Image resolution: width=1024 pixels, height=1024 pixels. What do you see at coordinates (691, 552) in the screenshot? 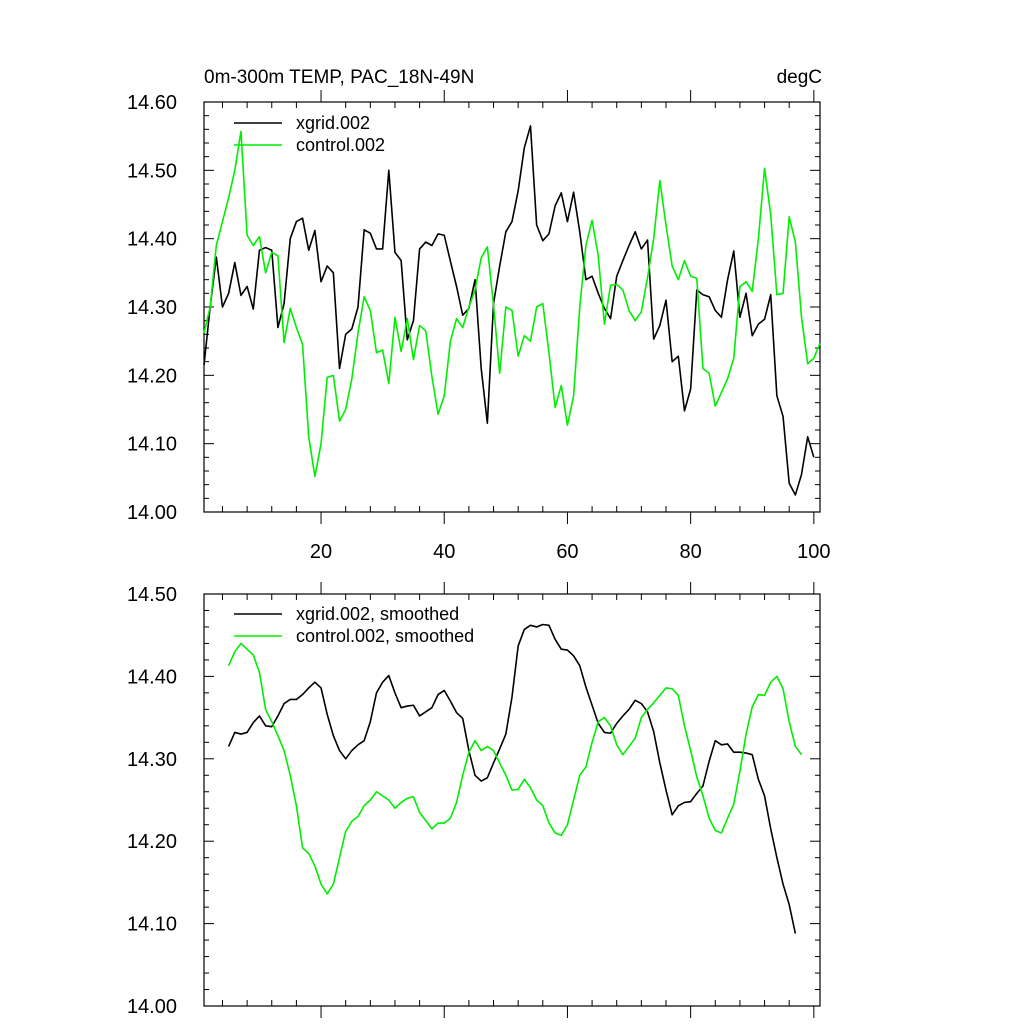
I see `x-tick-label: 80` at bounding box center [691, 552].